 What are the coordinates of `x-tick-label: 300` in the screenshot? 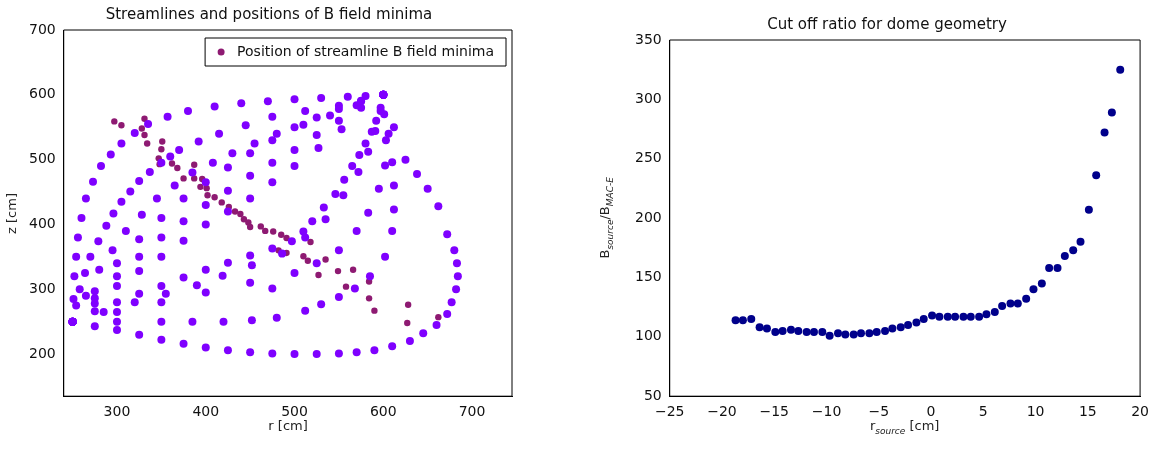 It's located at (117, 411).